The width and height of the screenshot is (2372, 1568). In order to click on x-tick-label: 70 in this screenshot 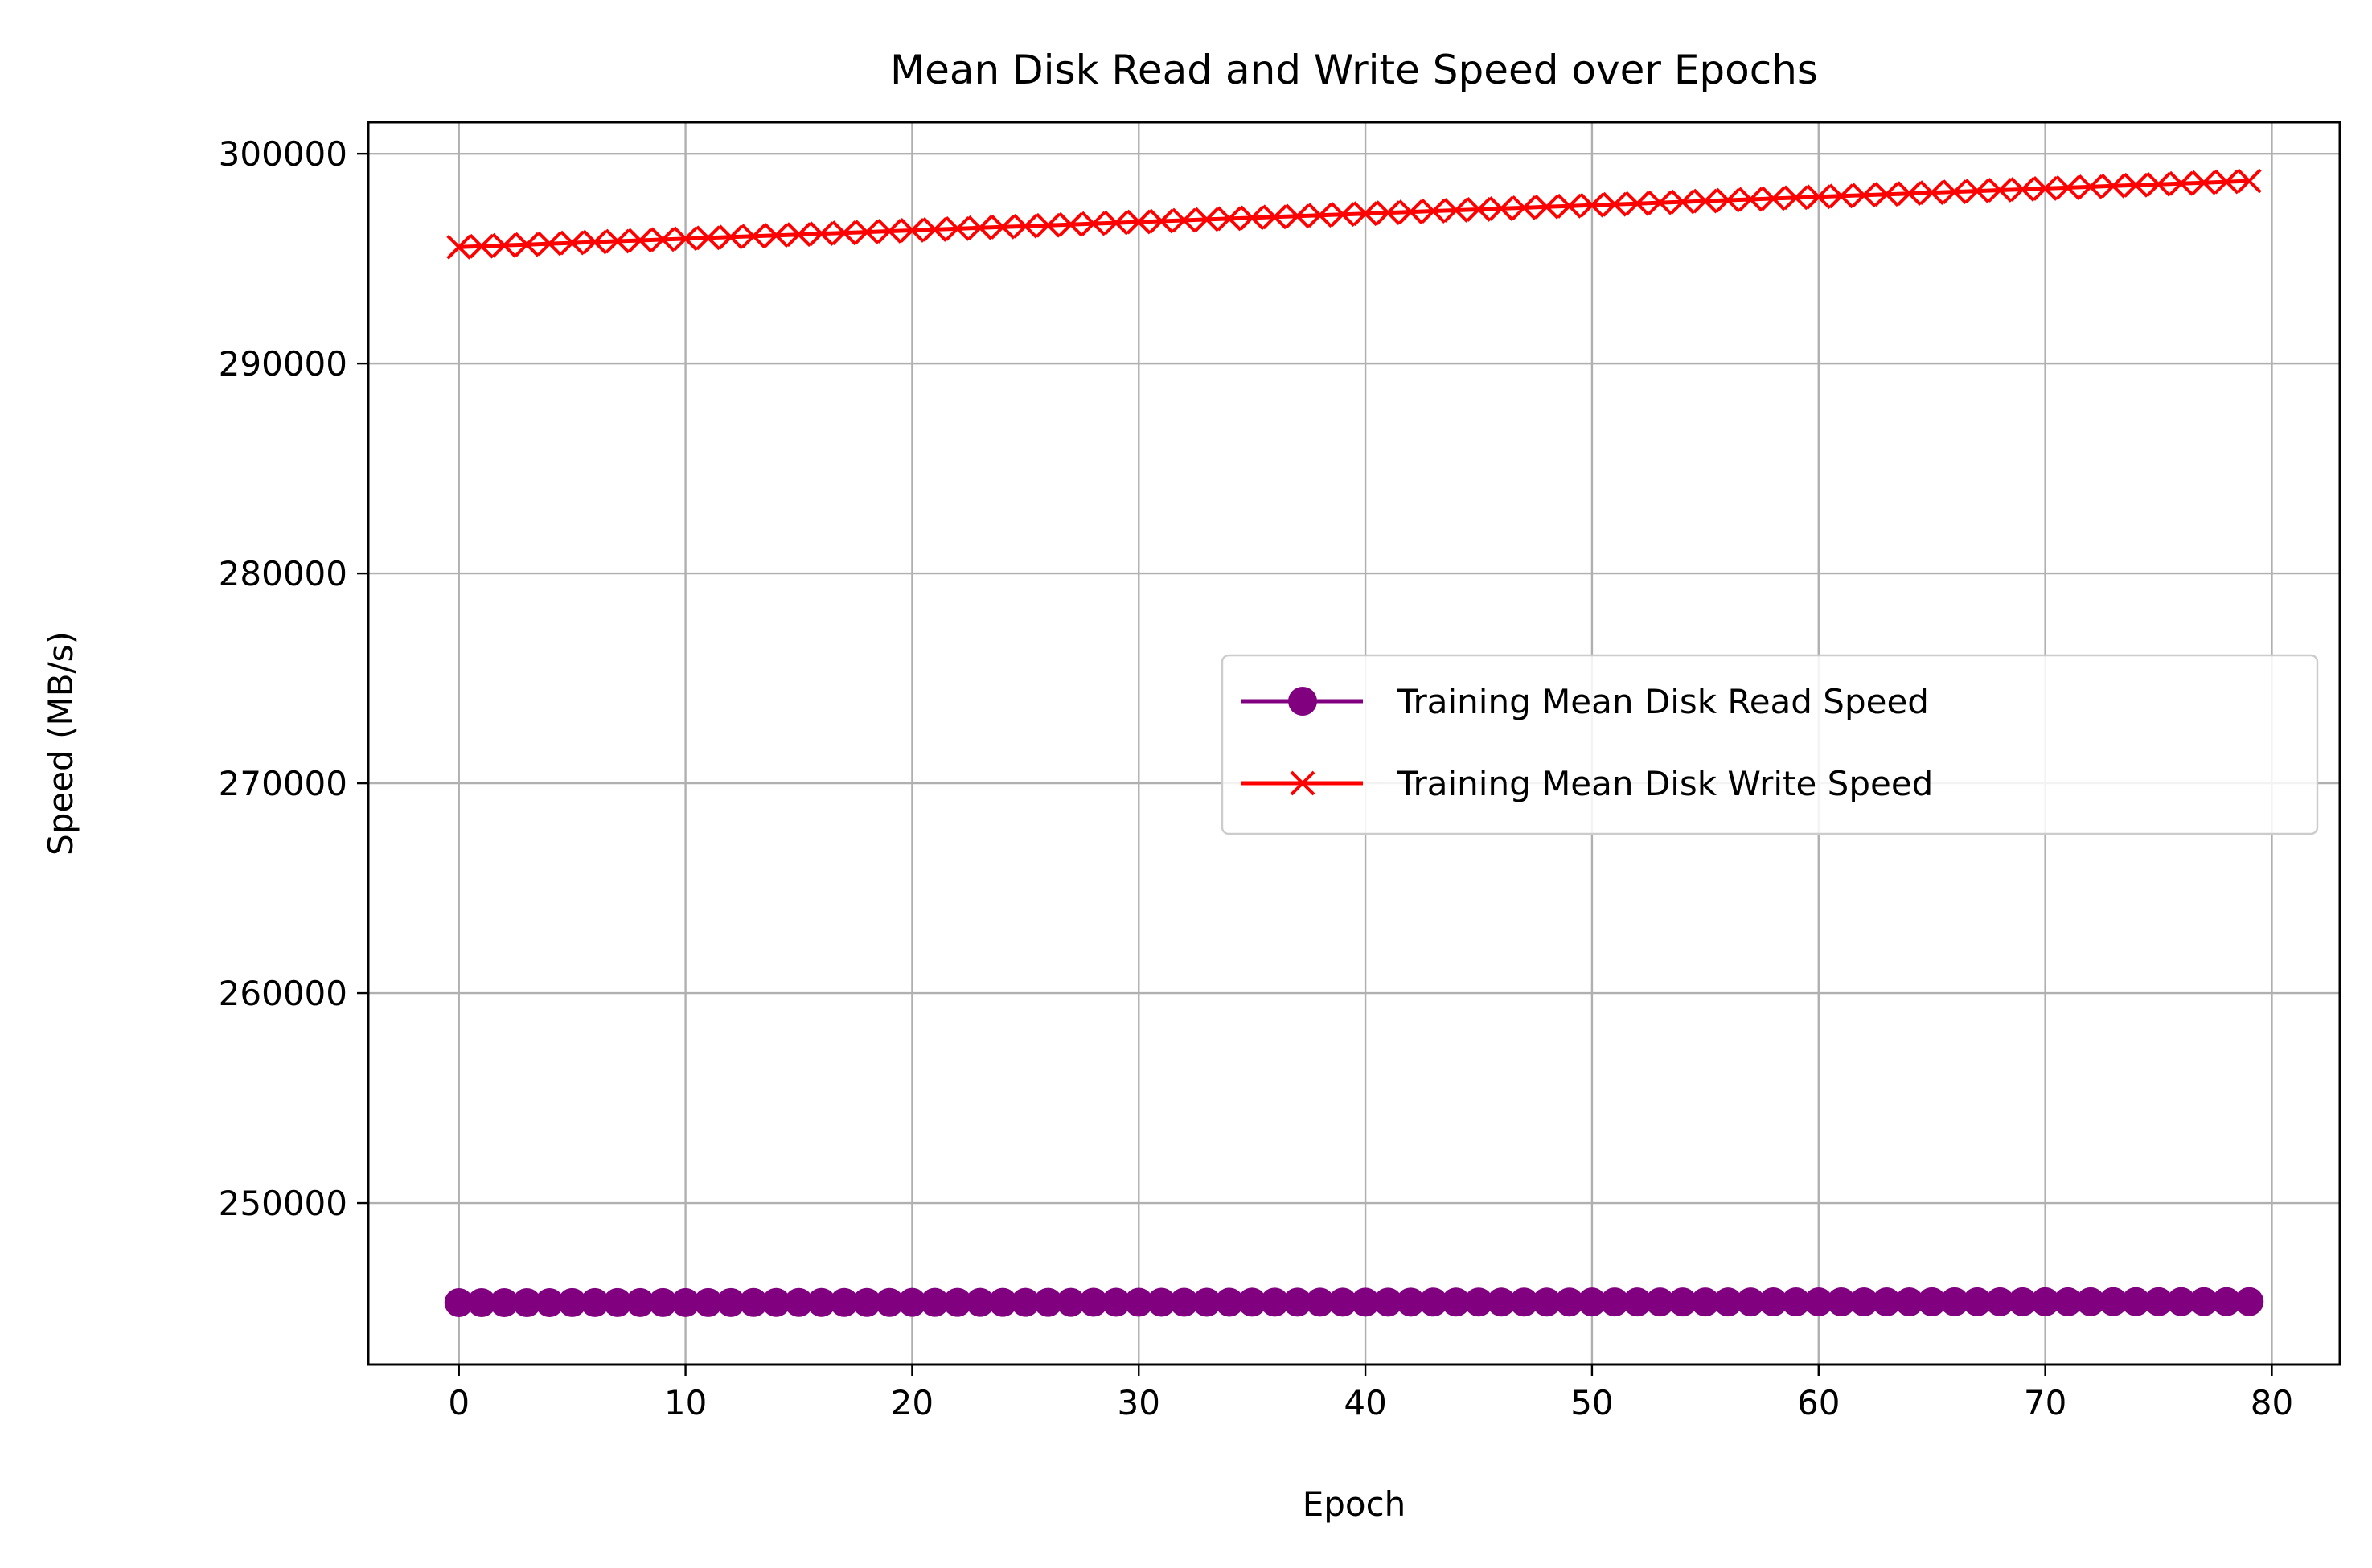, I will do `click(2045, 1402)`.